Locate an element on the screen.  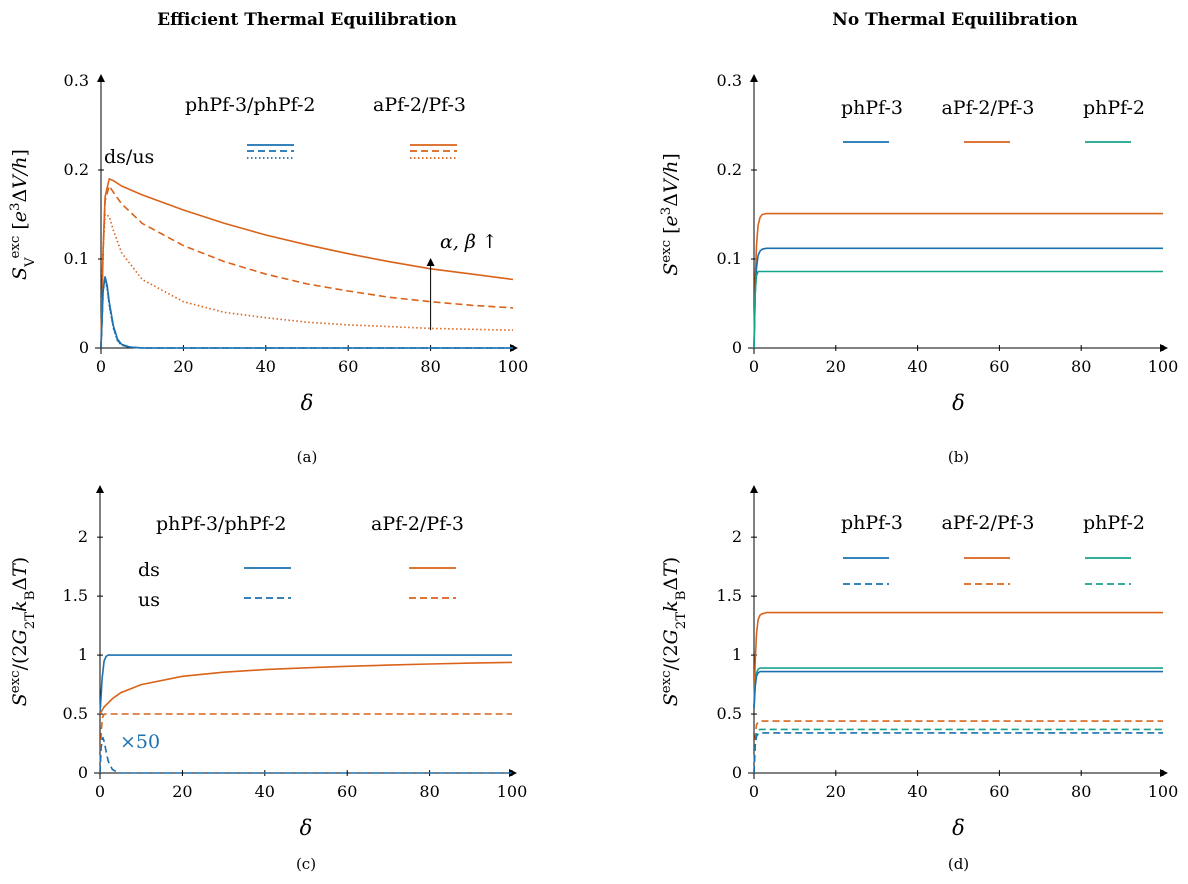
series-line-green-dashed is located at coordinates (958, 751).